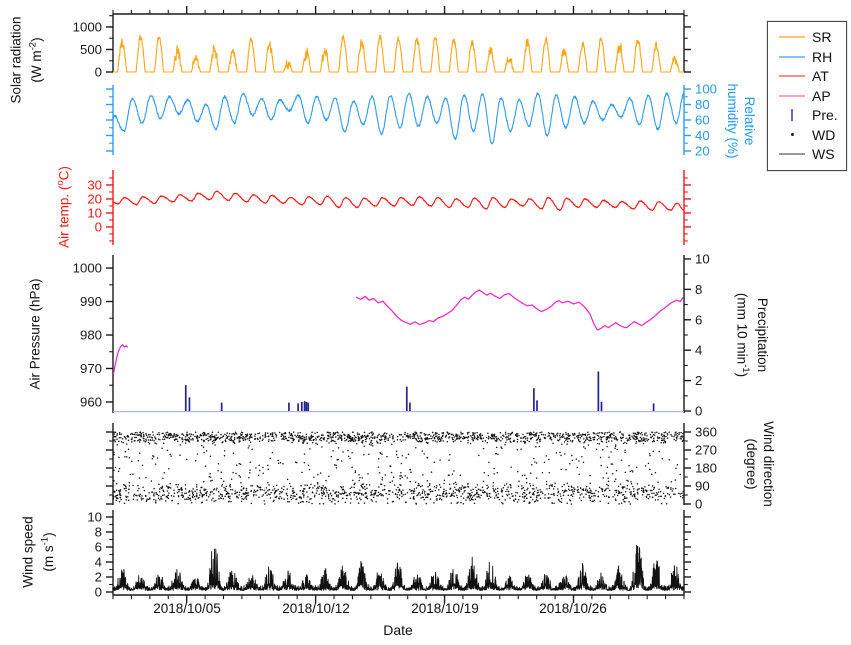 The width and height of the screenshot is (851, 645). Describe the element at coordinates (821, 95) in the screenshot. I see `legend-label: AP` at that location.